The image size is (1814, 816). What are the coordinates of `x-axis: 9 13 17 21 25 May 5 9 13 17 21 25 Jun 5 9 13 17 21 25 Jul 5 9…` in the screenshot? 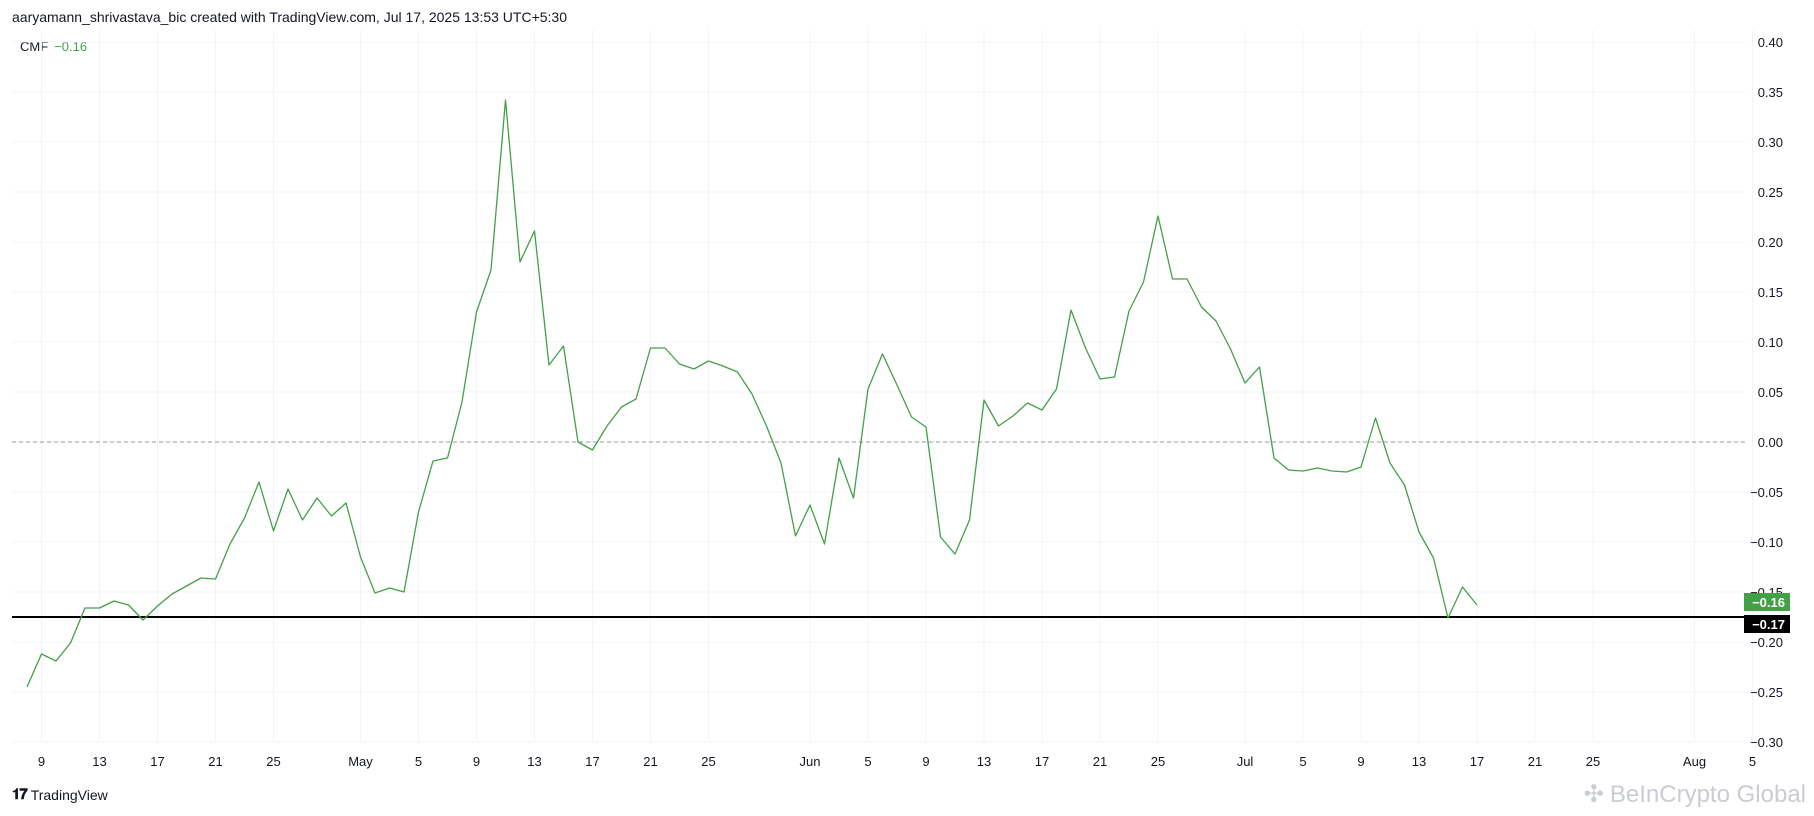 It's located at (897, 761).